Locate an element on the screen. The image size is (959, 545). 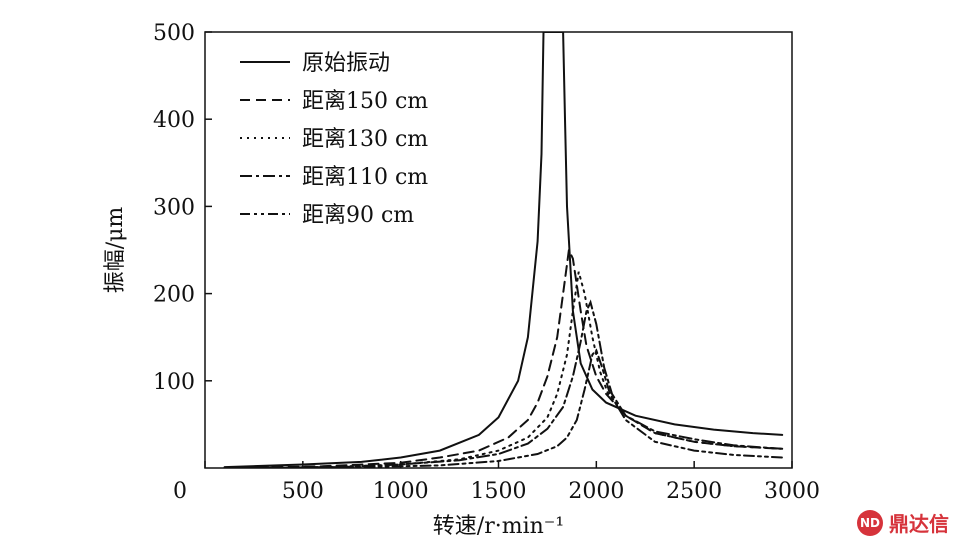
y-tick-label: 400 is located at coordinates (174, 120).